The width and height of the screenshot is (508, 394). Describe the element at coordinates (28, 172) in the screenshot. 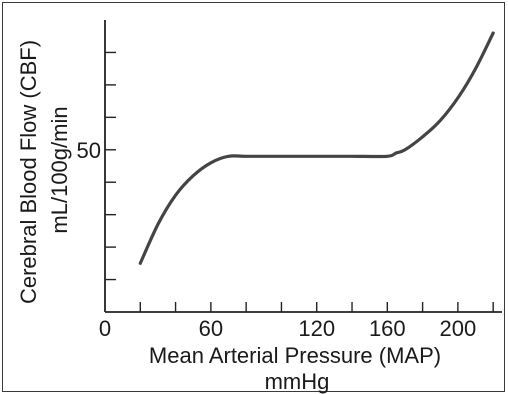

I see `y-axis-label: Cerebral Blood Flow (CBF)` at that location.